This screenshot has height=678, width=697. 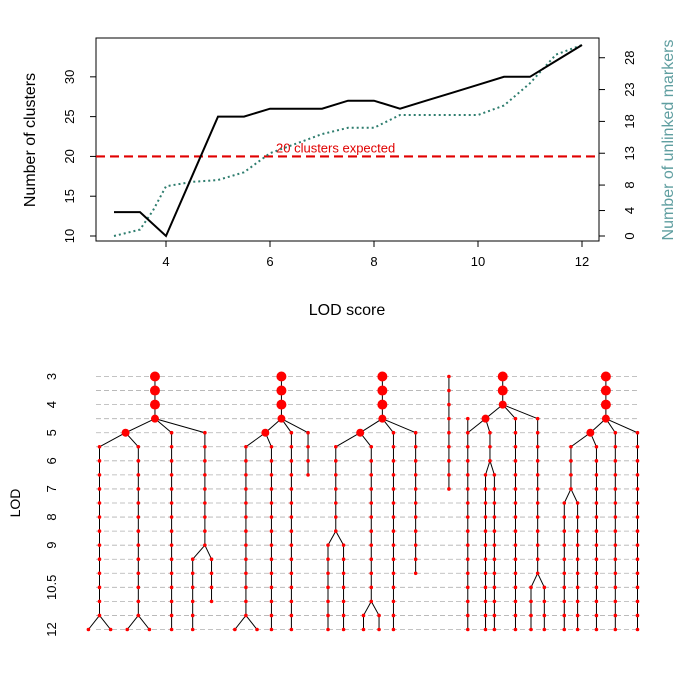 What do you see at coordinates (347, 310) in the screenshot?
I see `x-axis-label: LOD score` at bounding box center [347, 310].